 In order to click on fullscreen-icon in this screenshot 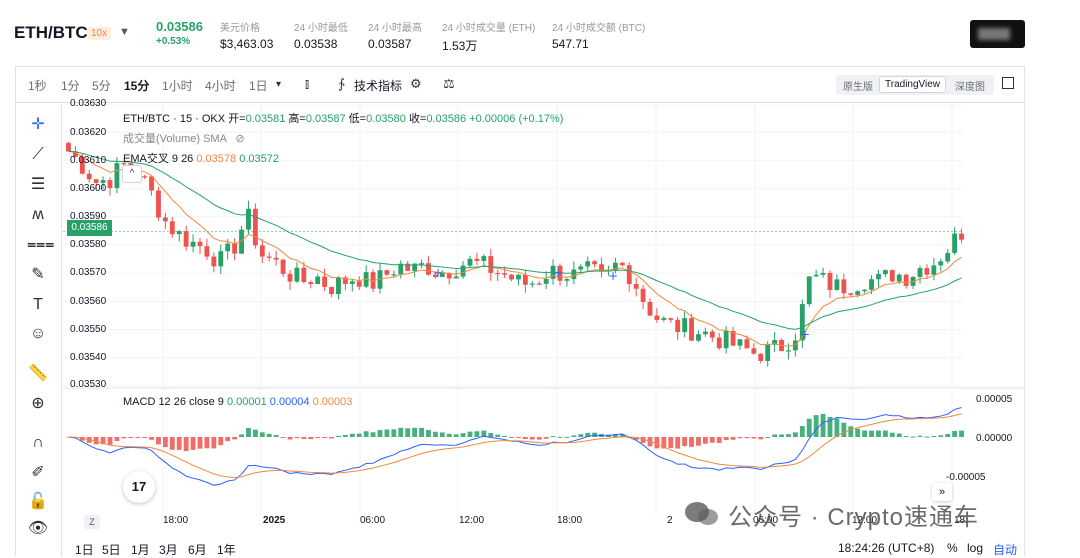, I will do `click(1008, 83)`.